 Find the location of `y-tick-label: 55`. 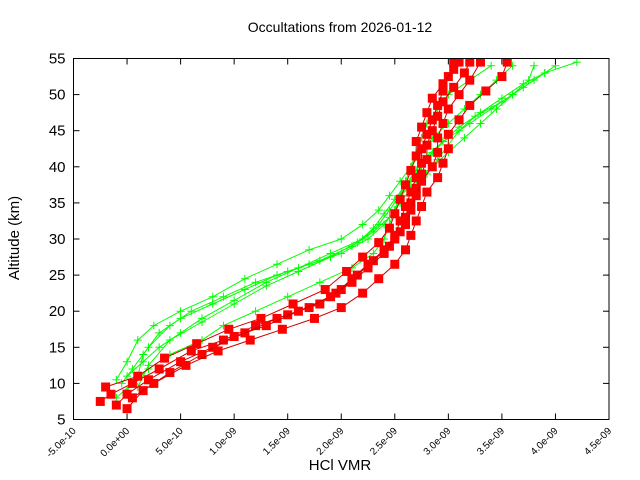

y-tick-label: 55 is located at coordinates (57, 59).